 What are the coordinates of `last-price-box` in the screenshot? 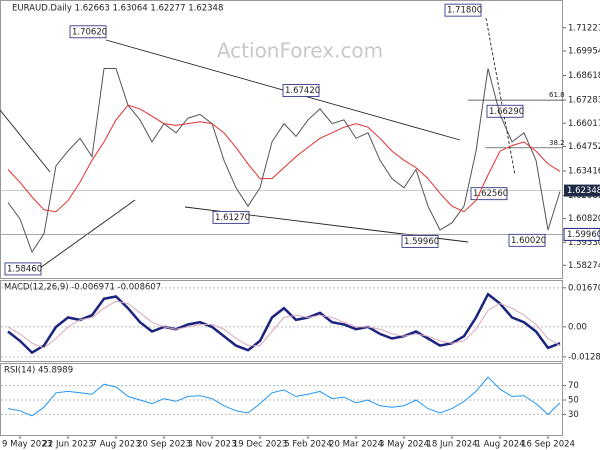 It's located at (582, 190).